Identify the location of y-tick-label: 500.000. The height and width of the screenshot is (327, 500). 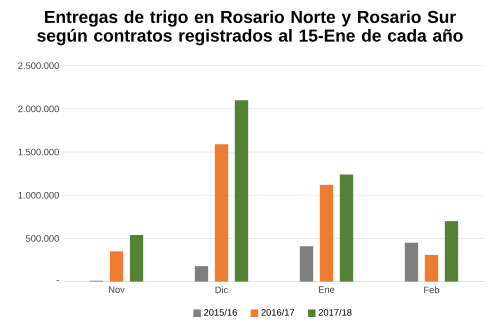
(42, 238).